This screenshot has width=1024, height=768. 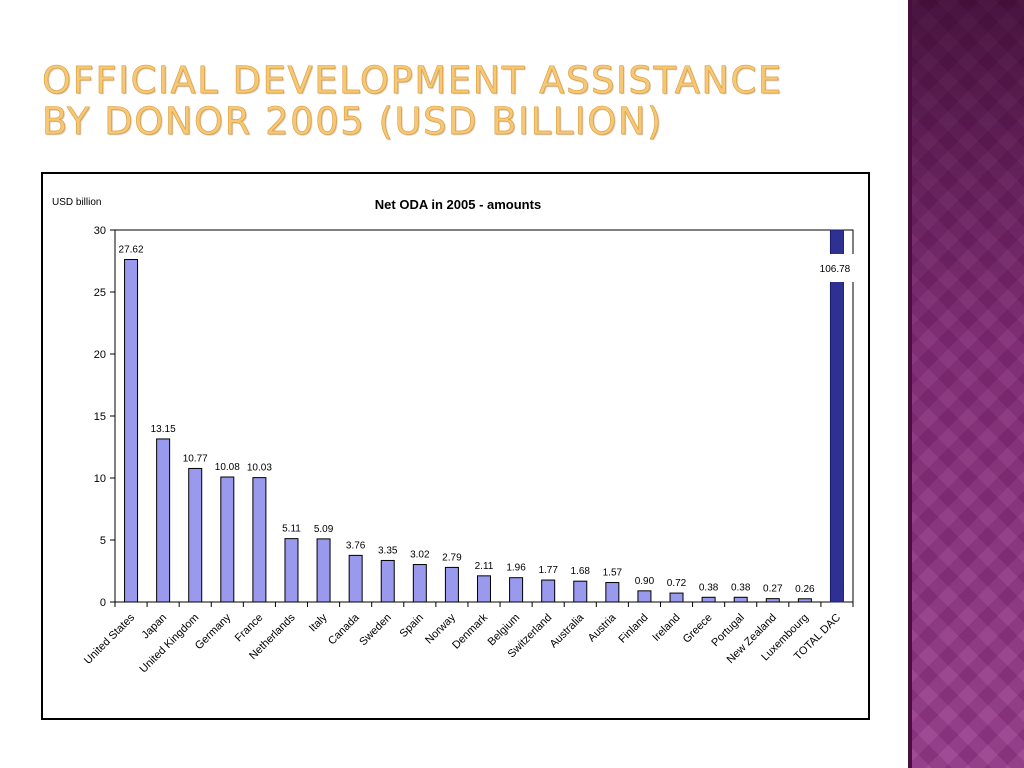 I want to click on bar-united-states, so click(x=131, y=431).